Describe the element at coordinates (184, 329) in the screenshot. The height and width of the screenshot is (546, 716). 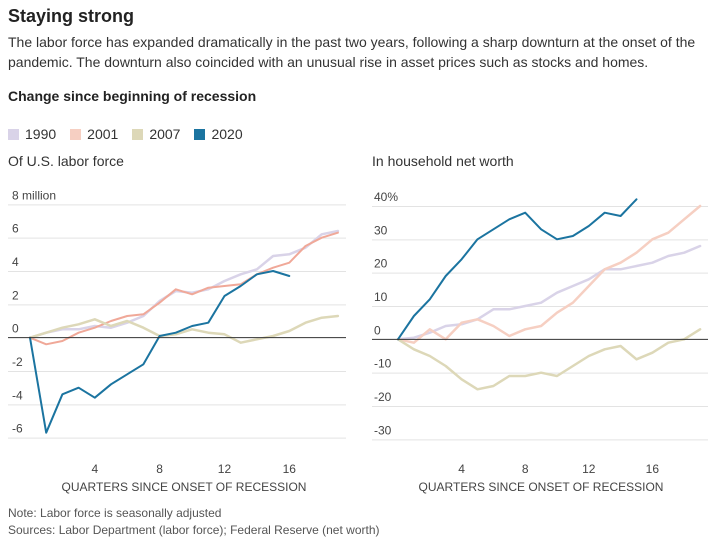
I see `labor-series-2007` at that location.